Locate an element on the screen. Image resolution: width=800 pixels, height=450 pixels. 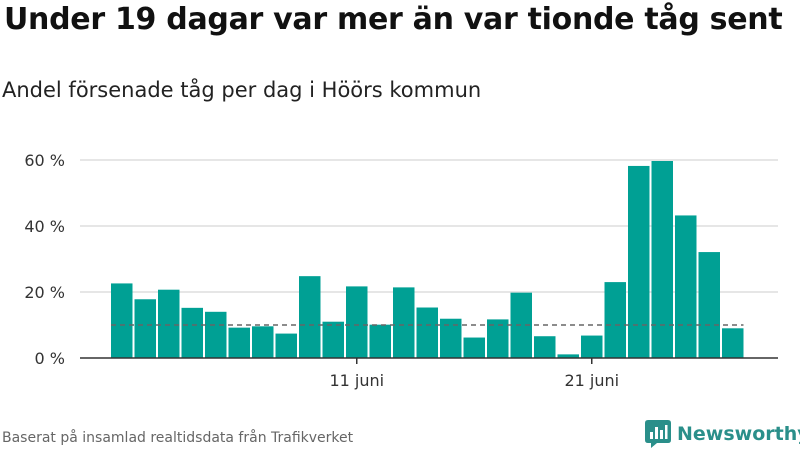
y-tick-label: 20 % is located at coordinates (44, 292).